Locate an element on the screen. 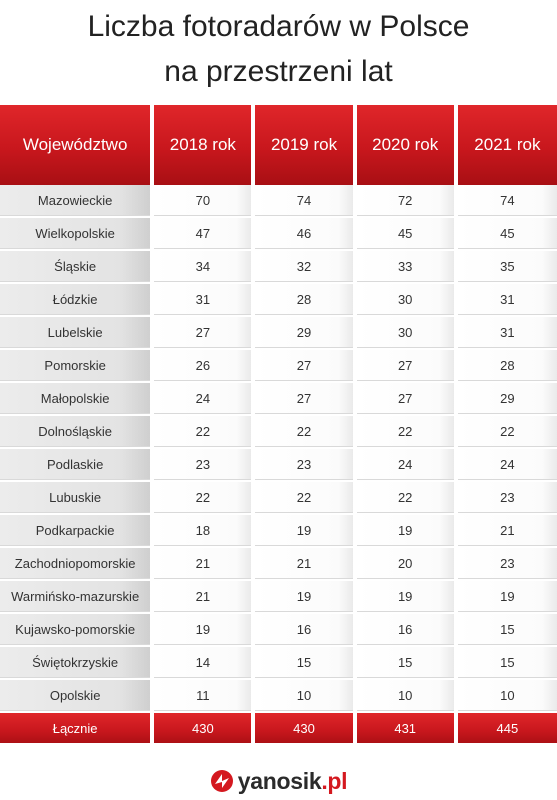 Image resolution: width=557 pixels, height=800 pixels. table-row: Mazowieckie 70 74 72 74 is located at coordinates (278, 201).